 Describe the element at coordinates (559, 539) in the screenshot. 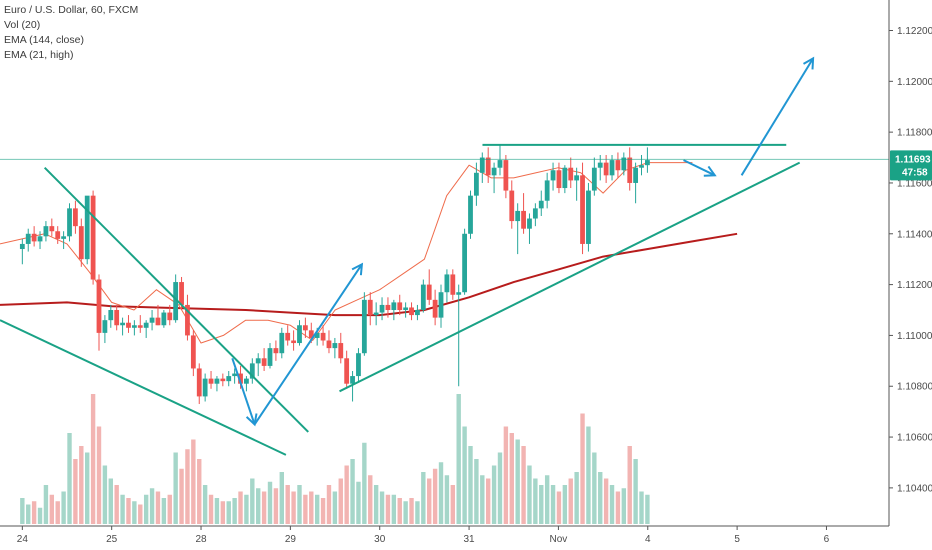

I see `time-tick-label: Nov` at that location.